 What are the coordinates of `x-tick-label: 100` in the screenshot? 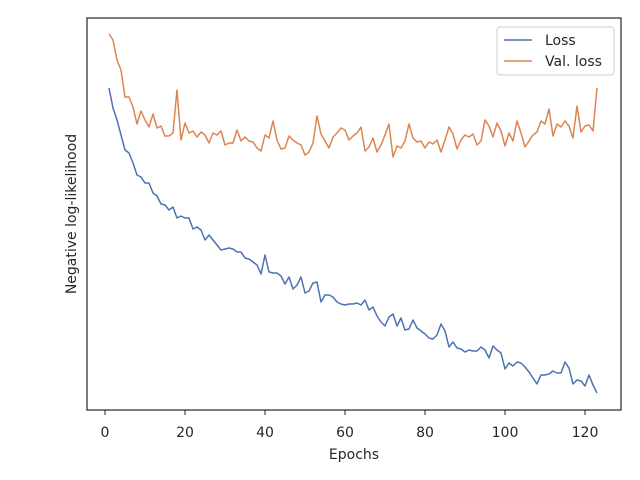 It's located at (505, 433).